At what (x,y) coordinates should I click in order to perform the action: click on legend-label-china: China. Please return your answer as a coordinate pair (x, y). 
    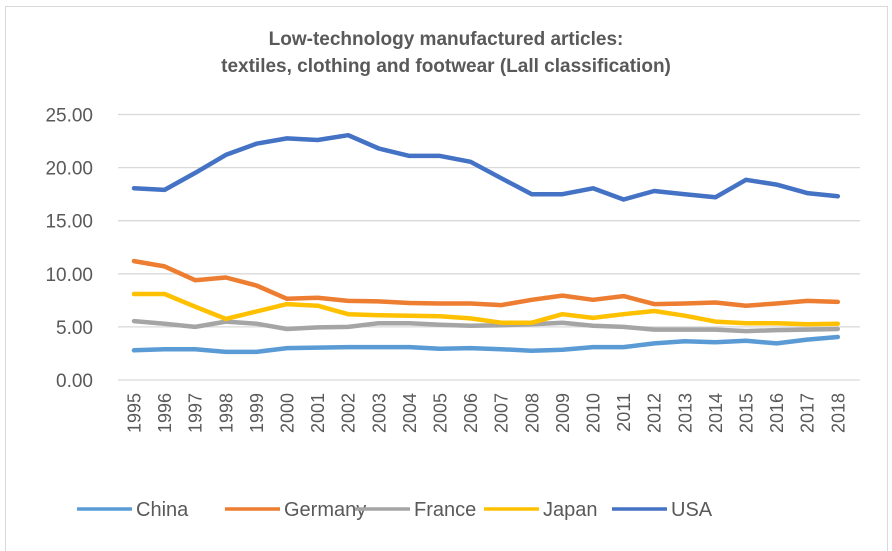
    Looking at the image, I should click on (162, 510).